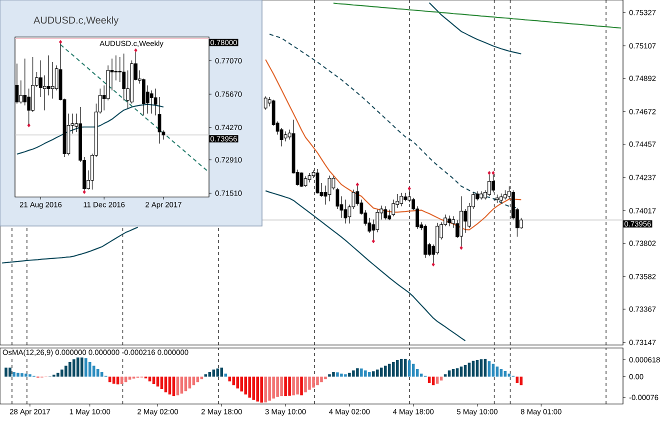  I want to click on line-series, so click(477, 15).